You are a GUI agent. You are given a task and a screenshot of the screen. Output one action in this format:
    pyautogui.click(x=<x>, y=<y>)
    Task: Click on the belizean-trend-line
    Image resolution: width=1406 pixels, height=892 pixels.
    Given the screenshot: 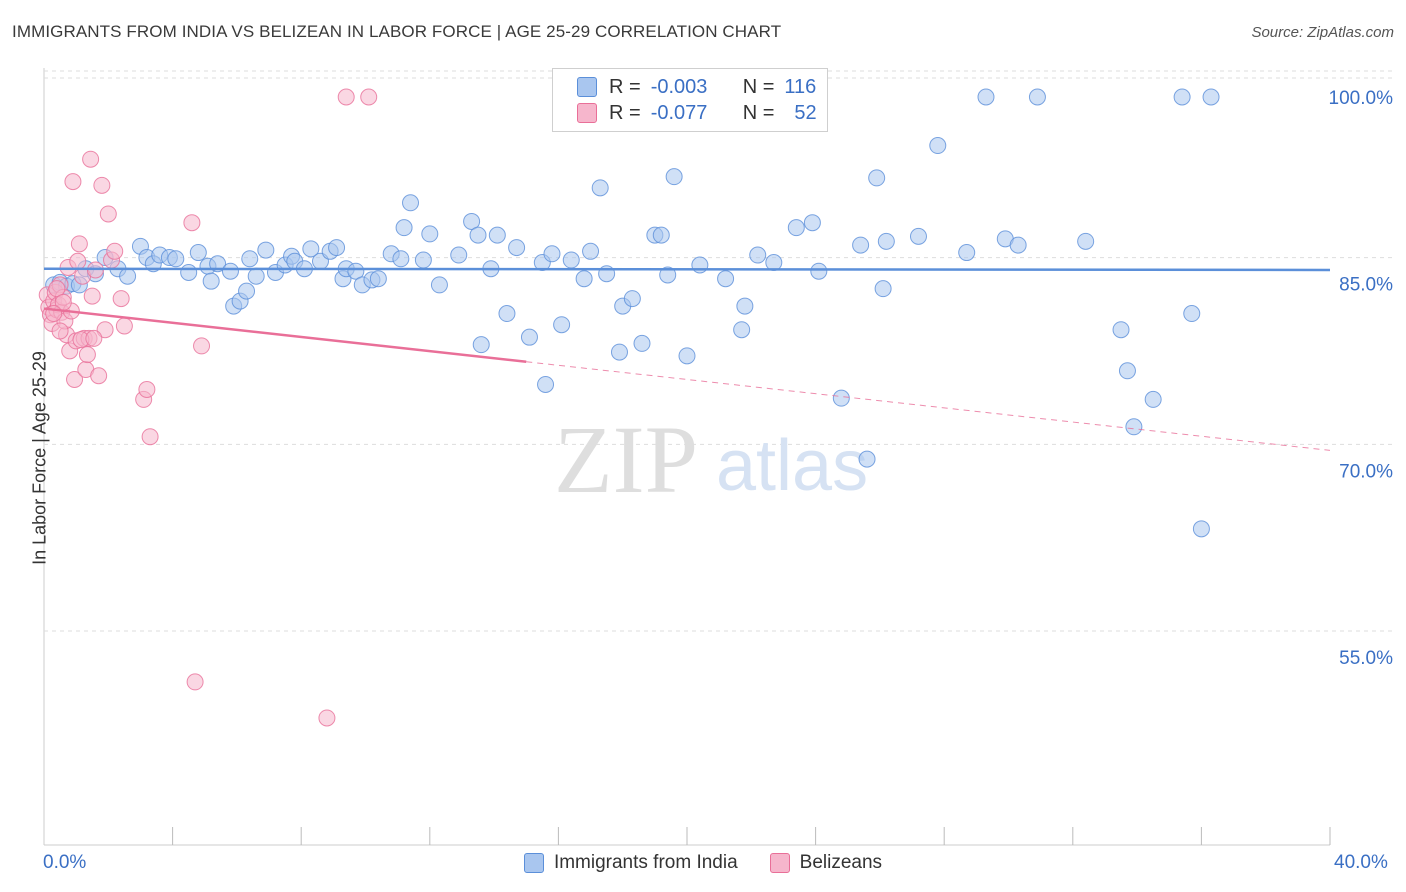 What is the action you would take?
    pyautogui.click(x=285, y=335)
    